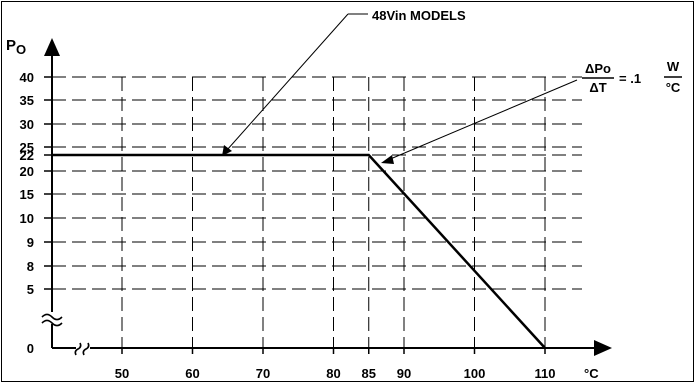 The width and height of the screenshot is (697, 385). I want to click on unit-denominator: °C, so click(673, 87).